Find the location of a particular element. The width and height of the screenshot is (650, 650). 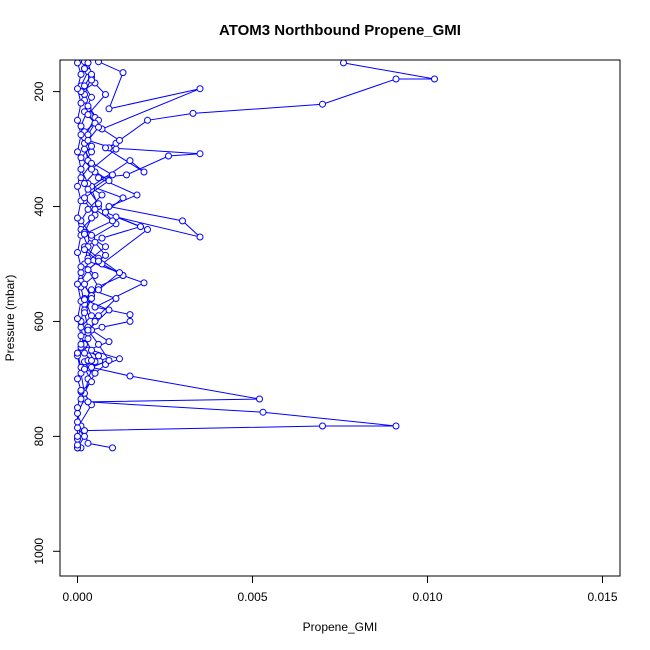

y-axis: 200 400 600 800 1000 is located at coordinates (46, 323).